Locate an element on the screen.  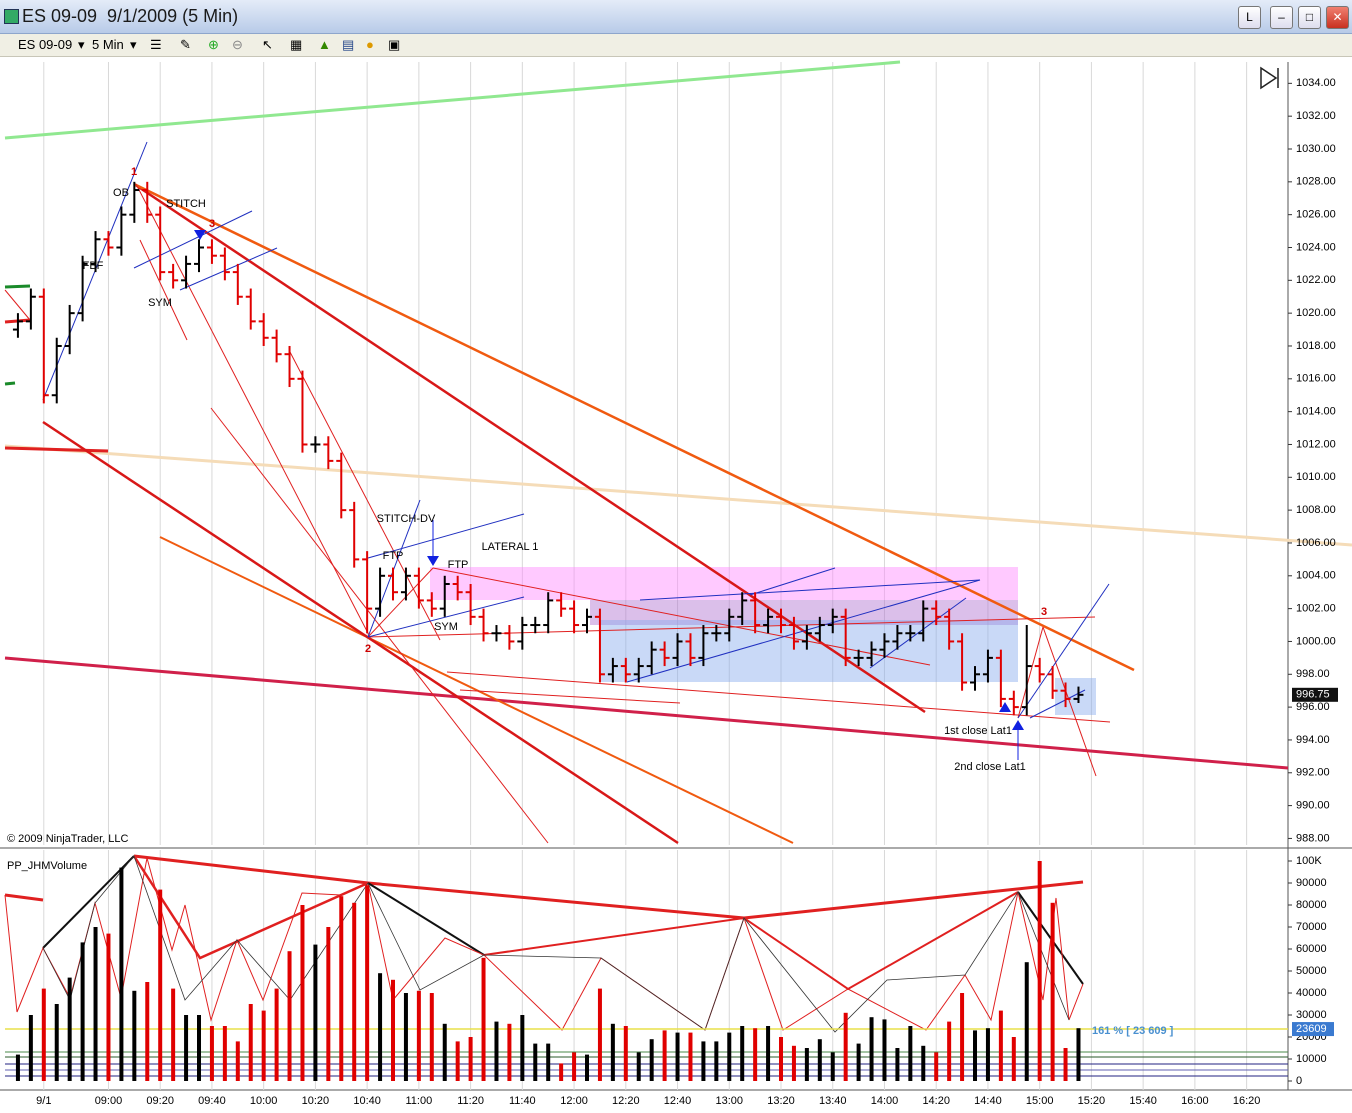
x-tick-label: 12:20 is located at coordinates (626, 1101).